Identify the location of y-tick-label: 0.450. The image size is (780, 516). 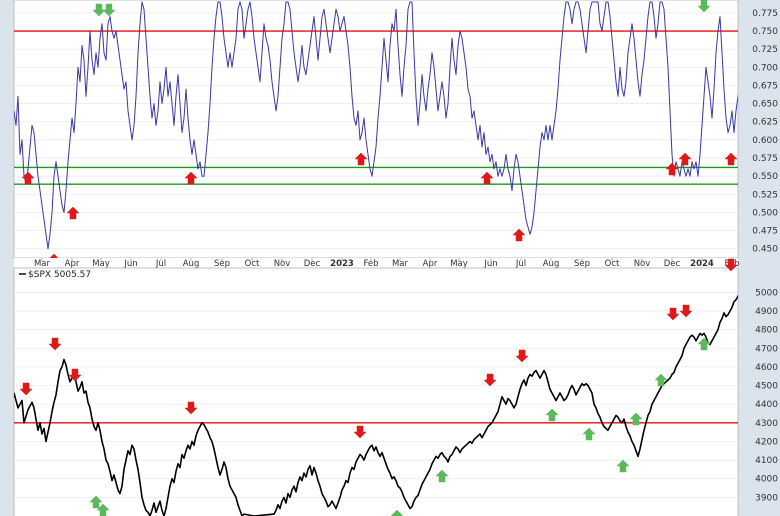
(765, 250).